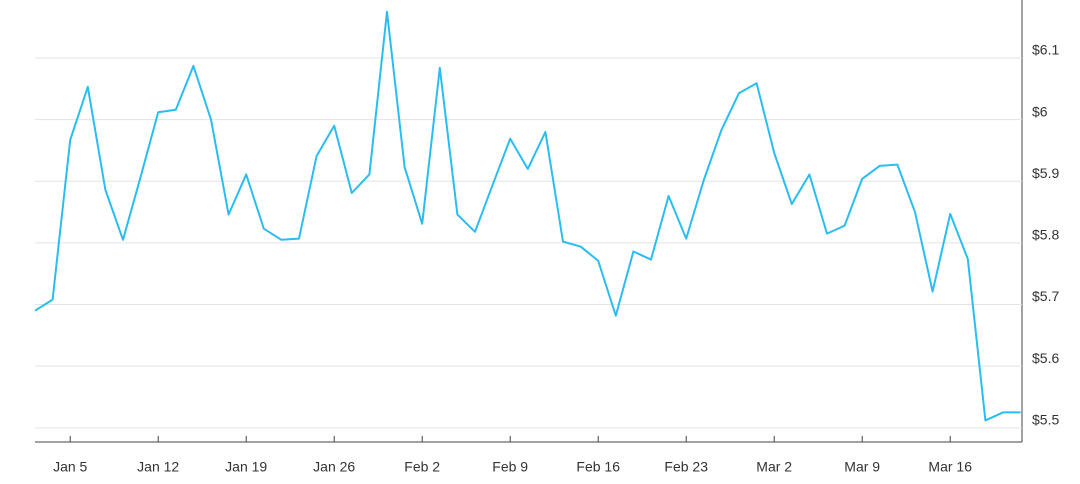 The height and width of the screenshot is (484, 1080). I want to click on x-tick-label: Jan 12, so click(158, 467).